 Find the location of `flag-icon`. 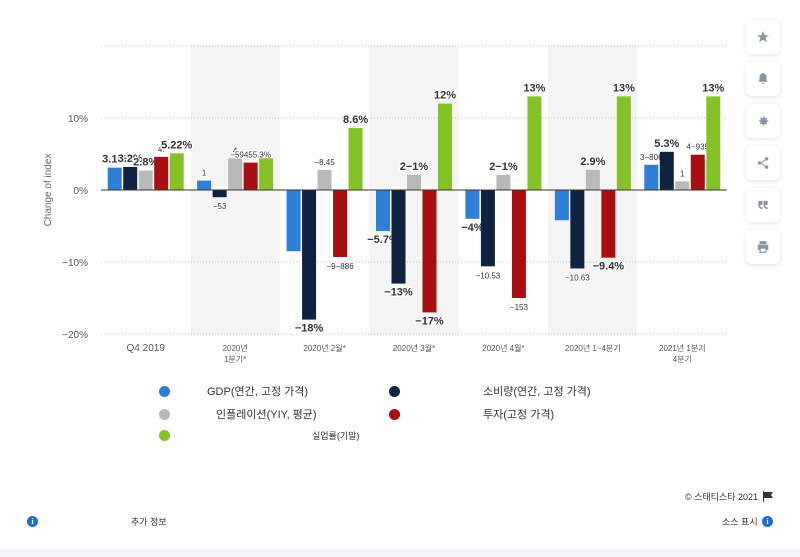

flag-icon is located at coordinates (768, 496).